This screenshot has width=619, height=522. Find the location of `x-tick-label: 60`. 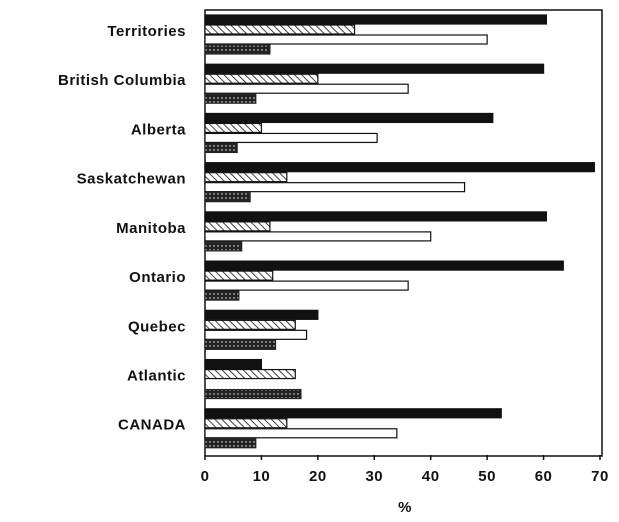

x-tick-label: 60 is located at coordinates (544, 476).